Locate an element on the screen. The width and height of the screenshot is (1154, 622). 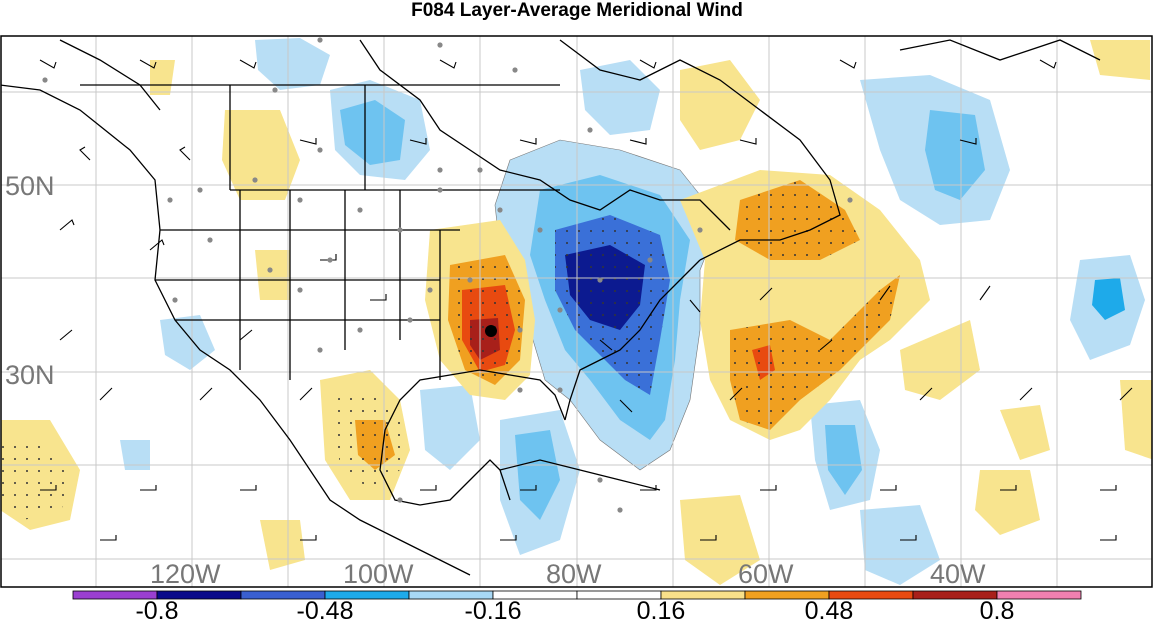
highlight-station-marker is located at coordinates (491, 331).